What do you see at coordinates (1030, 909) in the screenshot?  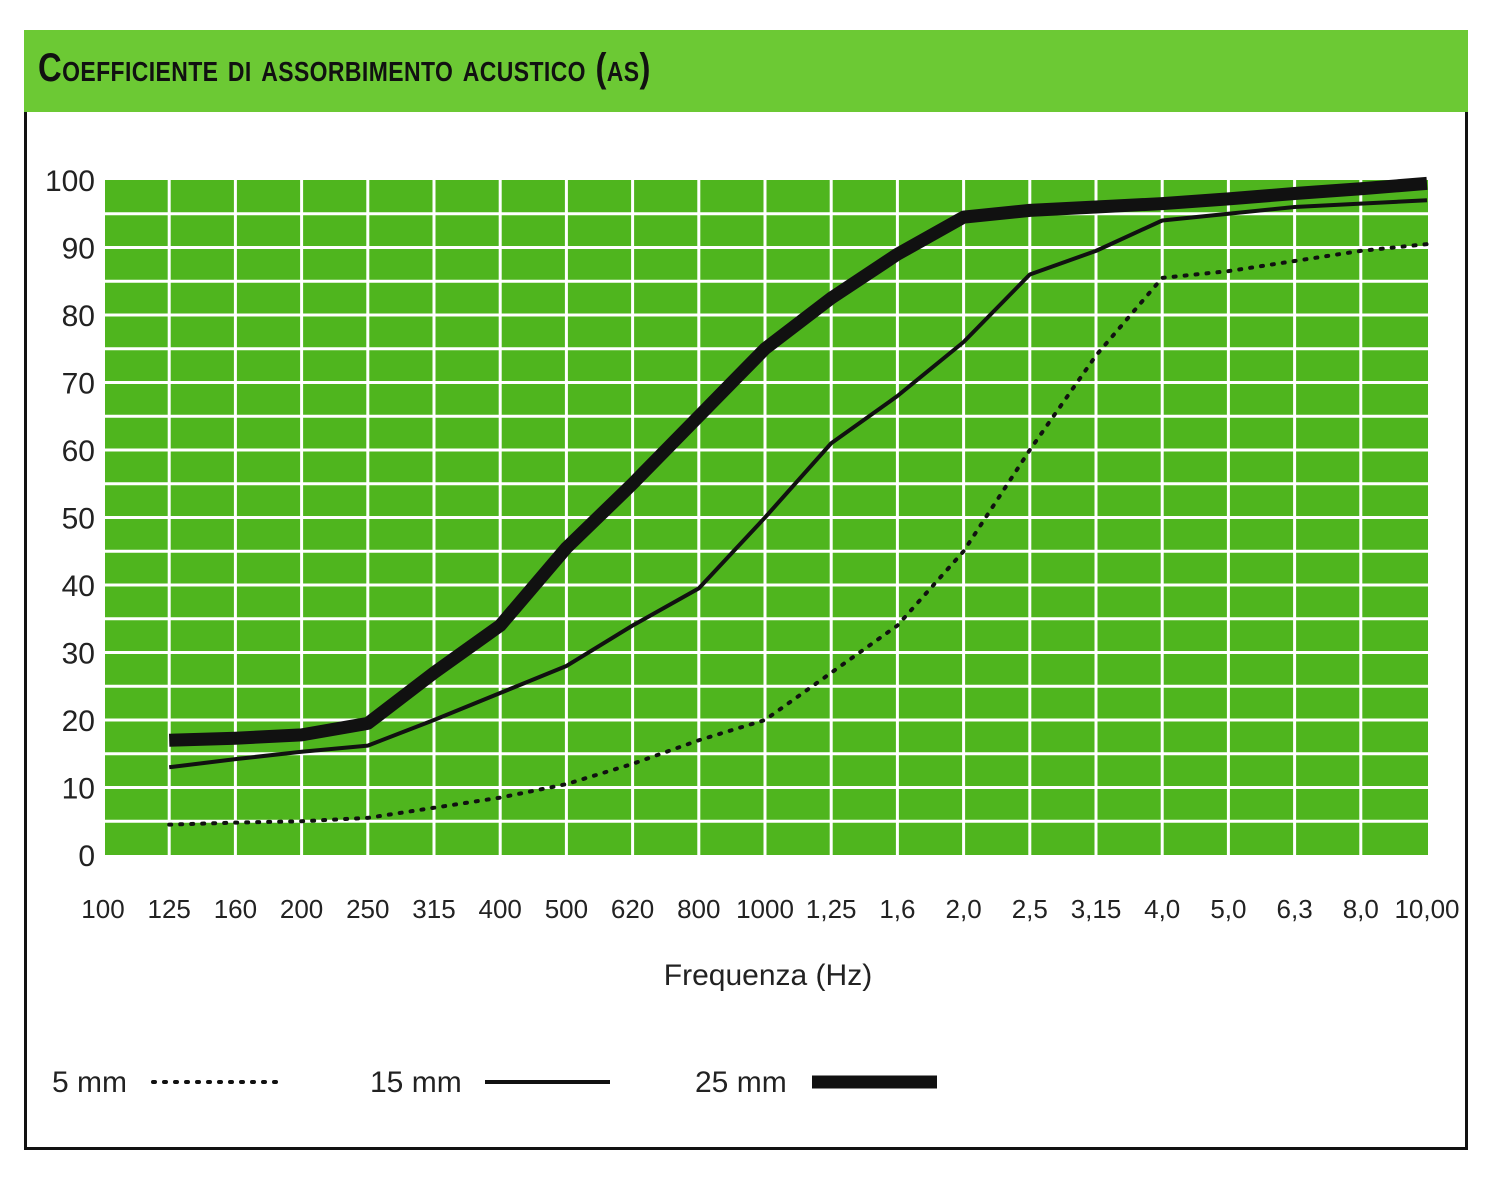 I see `x-tick-label: 2,5` at bounding box center [1030, 909].